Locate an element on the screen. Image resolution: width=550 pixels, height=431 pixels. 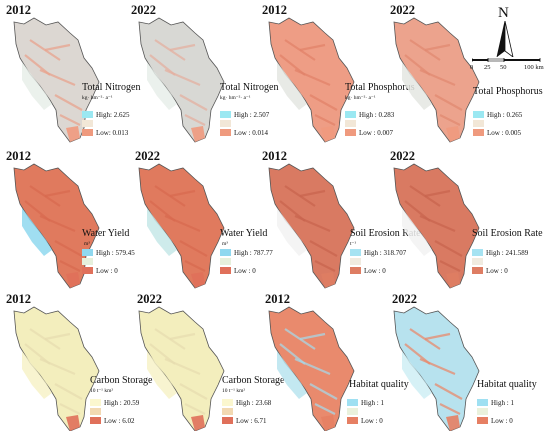
legend: High : 787.77 Low : 0 is located at coordinates (250, 264).